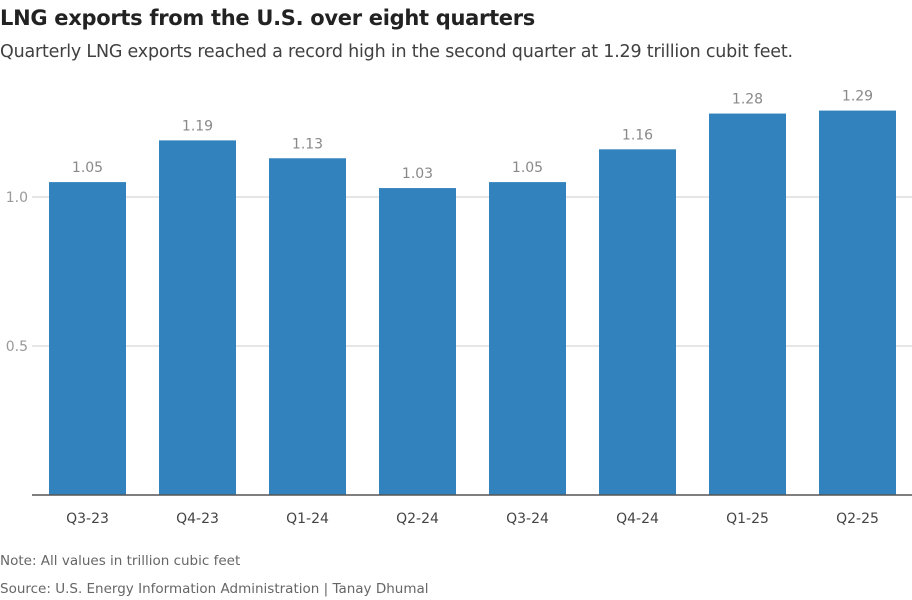  What do you see at coordinates (747, 519) in the screenshot?
I see `x-tick-label: Q1-25` at bounding box center [747, 519].